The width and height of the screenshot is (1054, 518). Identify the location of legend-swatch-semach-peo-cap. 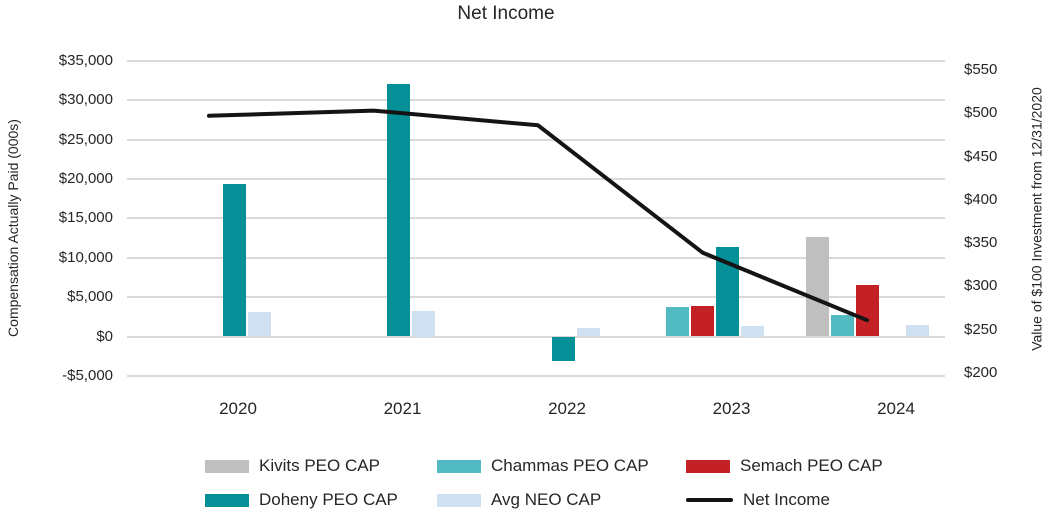
(708, 466).